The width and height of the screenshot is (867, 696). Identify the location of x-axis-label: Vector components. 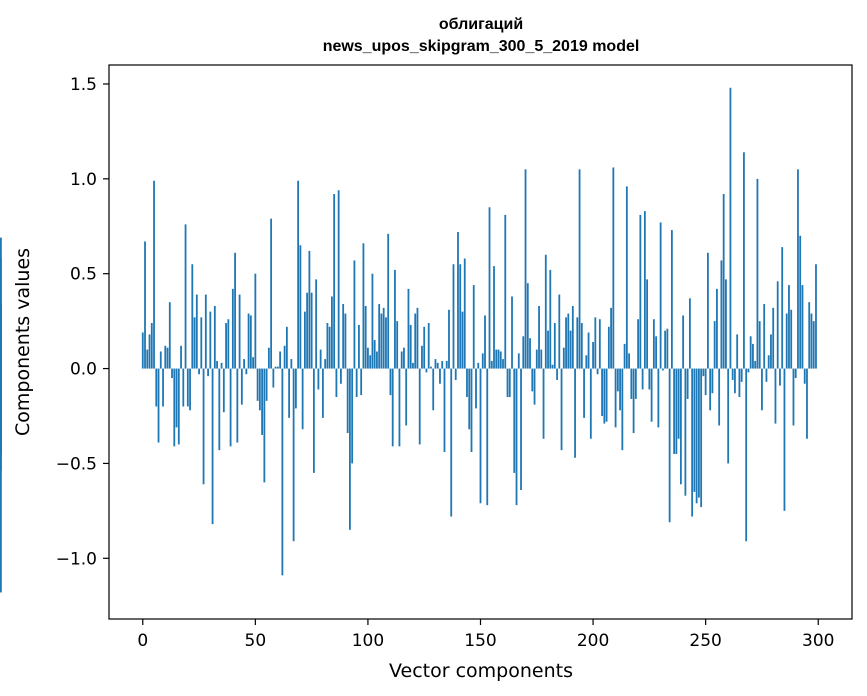
(481, 671).